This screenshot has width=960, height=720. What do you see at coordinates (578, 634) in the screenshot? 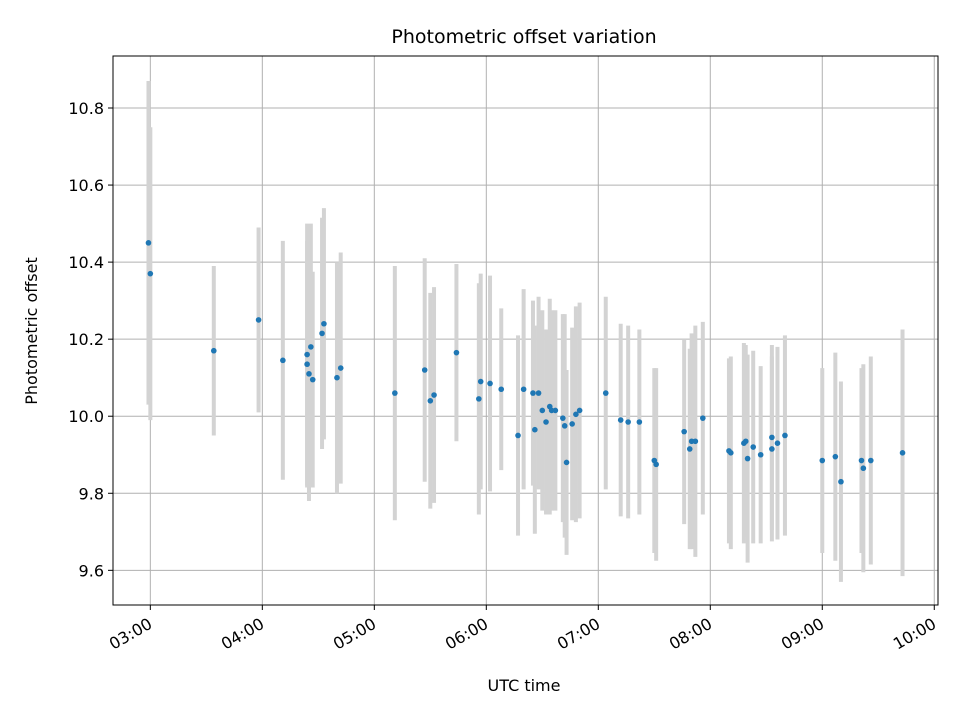
I see `x-tick-label: 07:00` at bounding box center [578, 634].